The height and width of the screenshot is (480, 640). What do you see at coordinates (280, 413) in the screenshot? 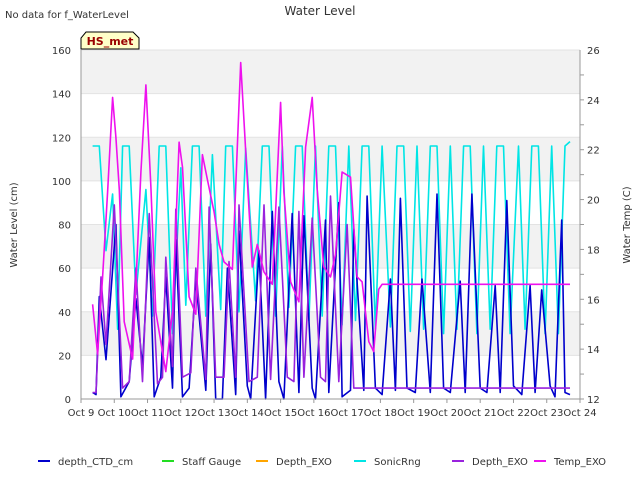
I see `x-tick-label: Oct 15` at bounding box center [280, 413].